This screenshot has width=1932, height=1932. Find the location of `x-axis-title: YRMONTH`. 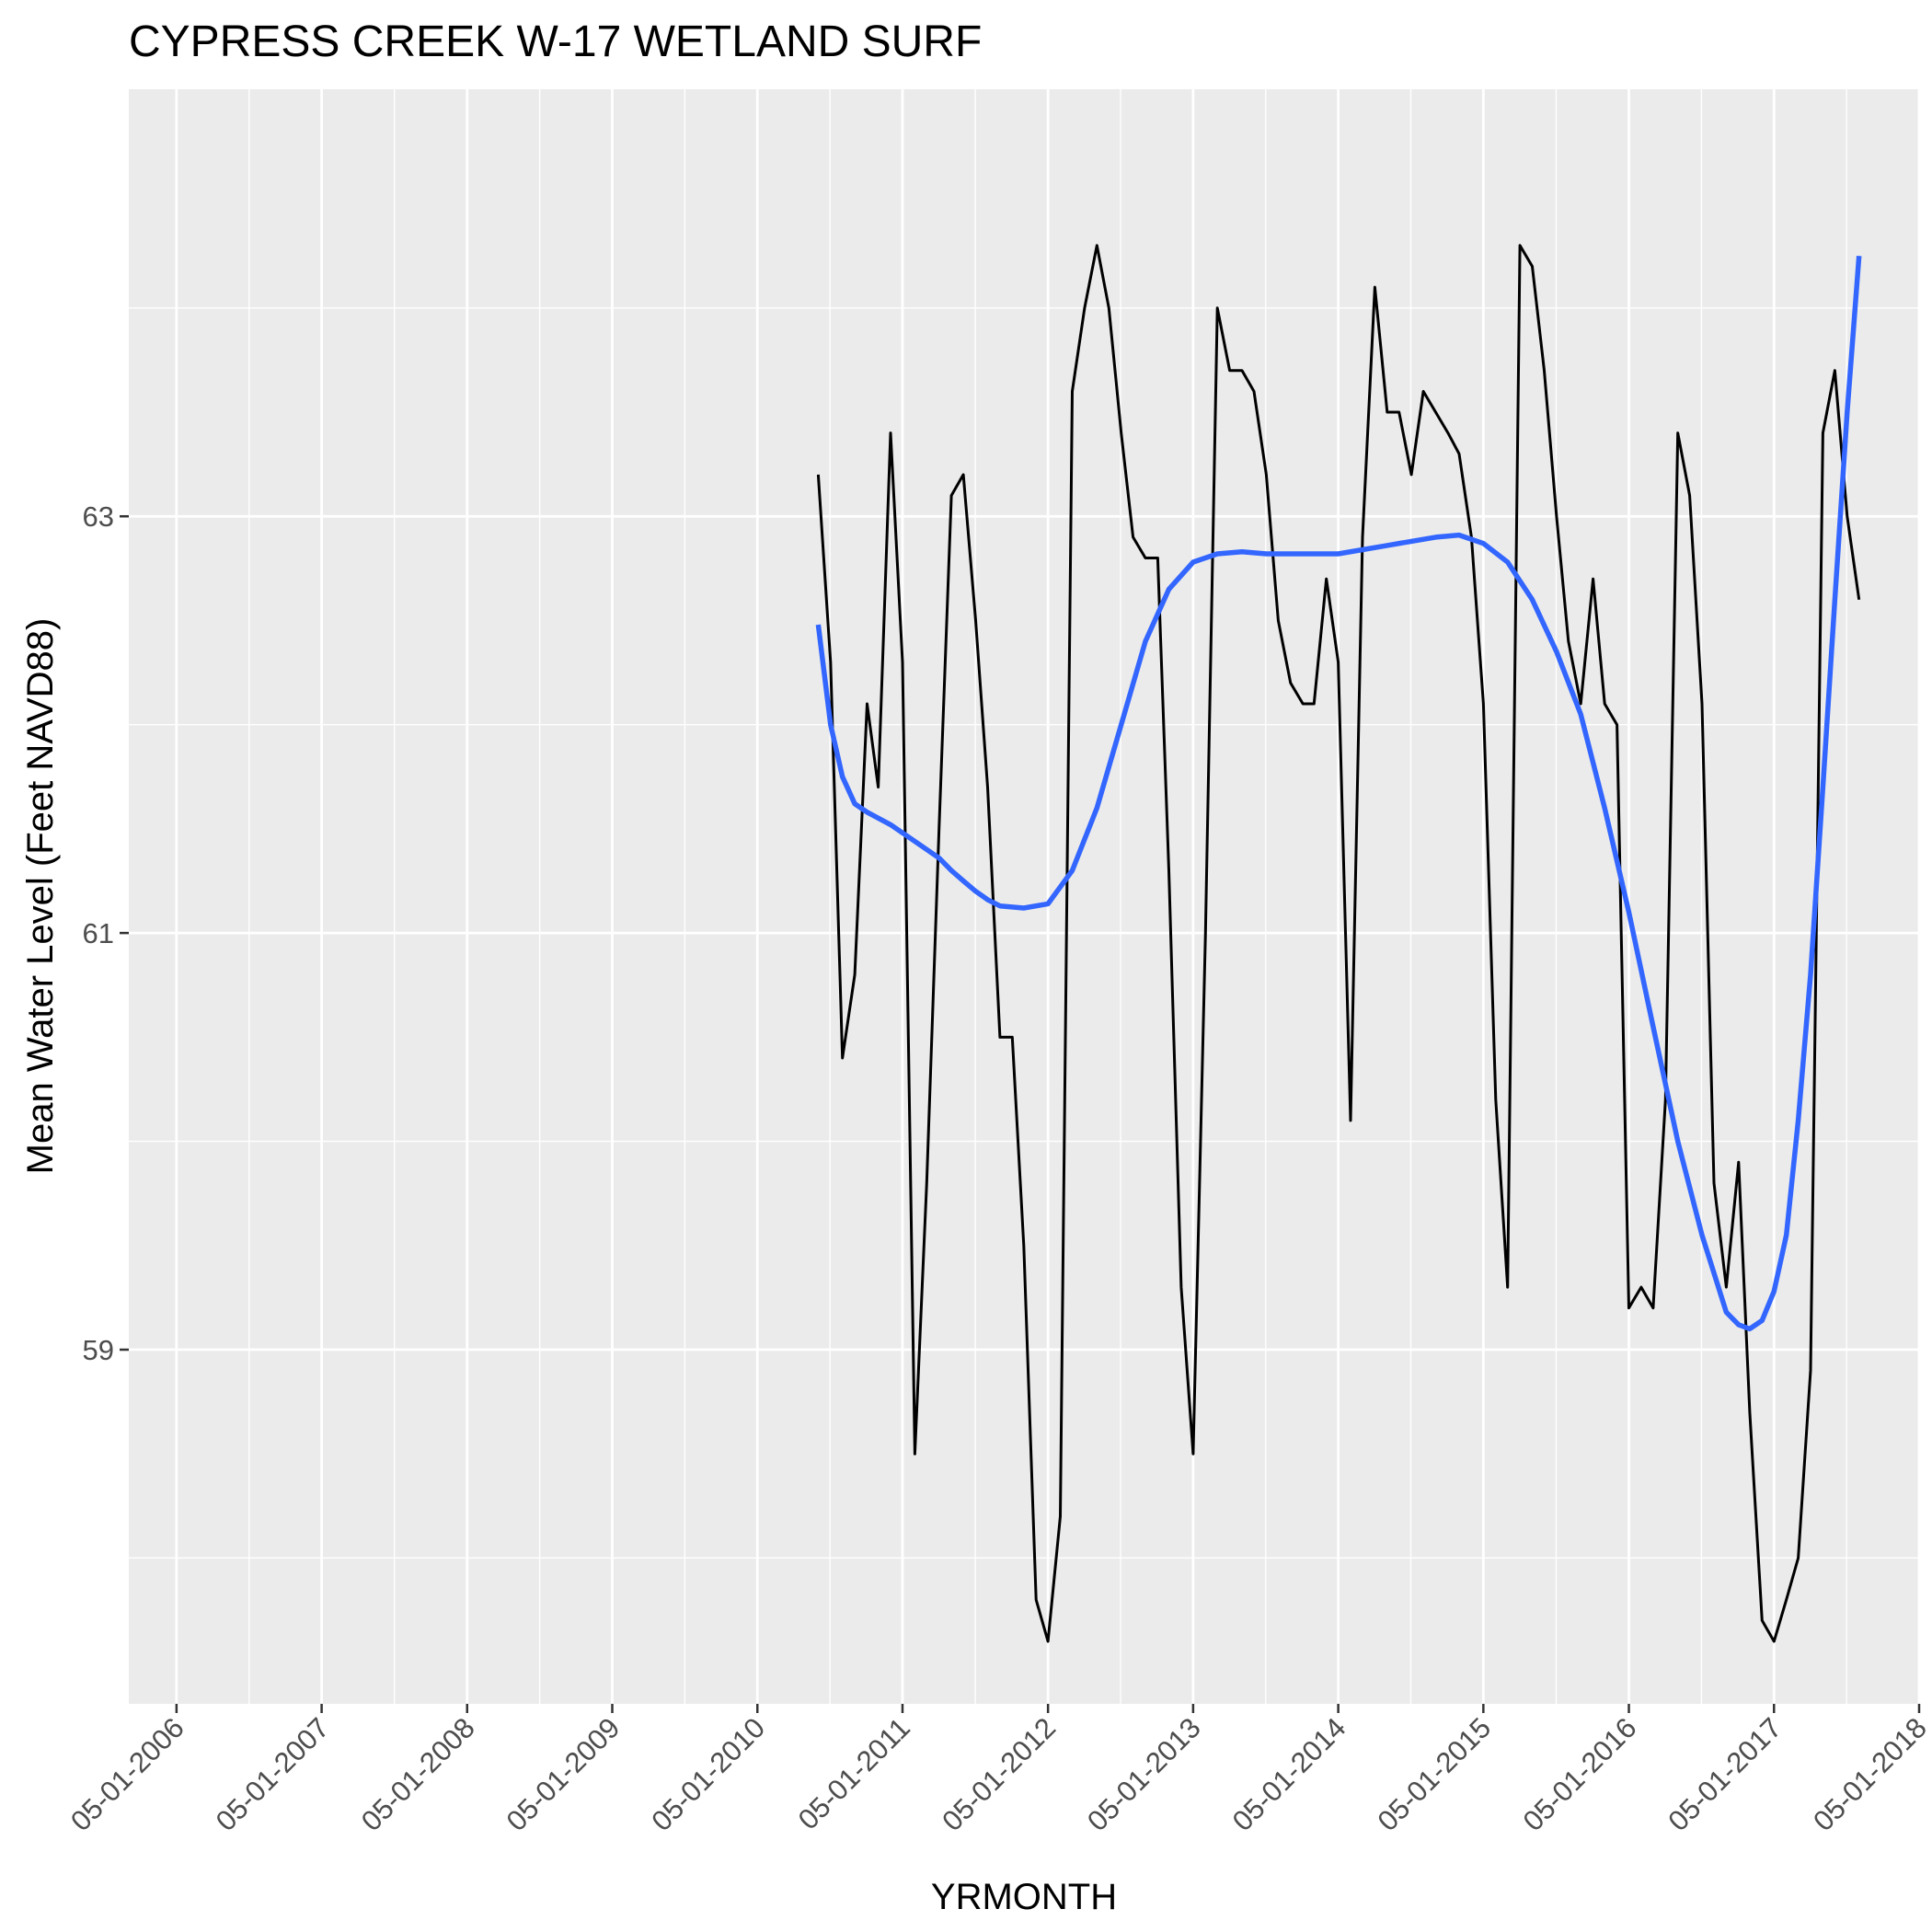

x-axis-title: YRMONTH is located at coordinates (1024, 1897).